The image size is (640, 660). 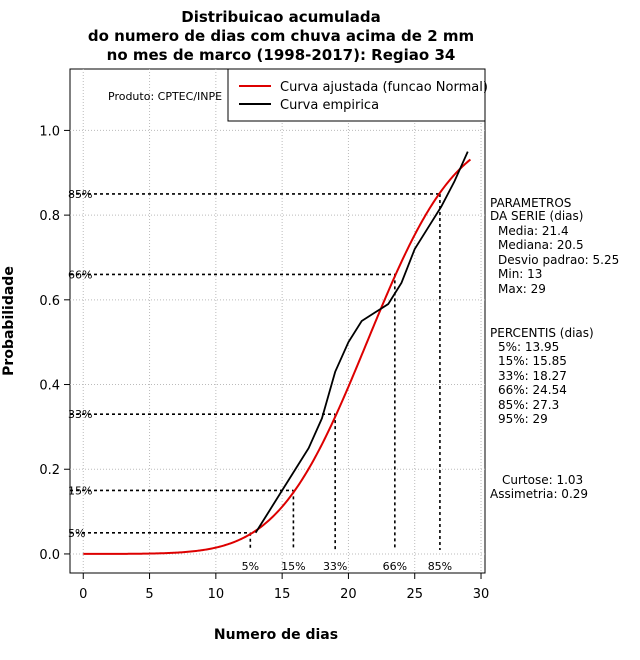 What do you see at coordinates (49, 386) in the screenshot?
I see `y-tick-label-2: 0.4` at bounding box center [49, 386].